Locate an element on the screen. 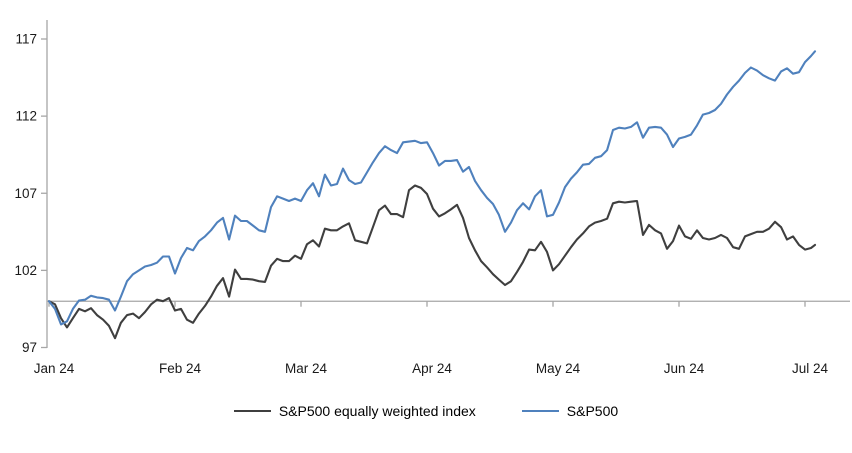 The image size is (852, 453). legend-item-sp500: S&P500 is located at coordinates (570, 411).